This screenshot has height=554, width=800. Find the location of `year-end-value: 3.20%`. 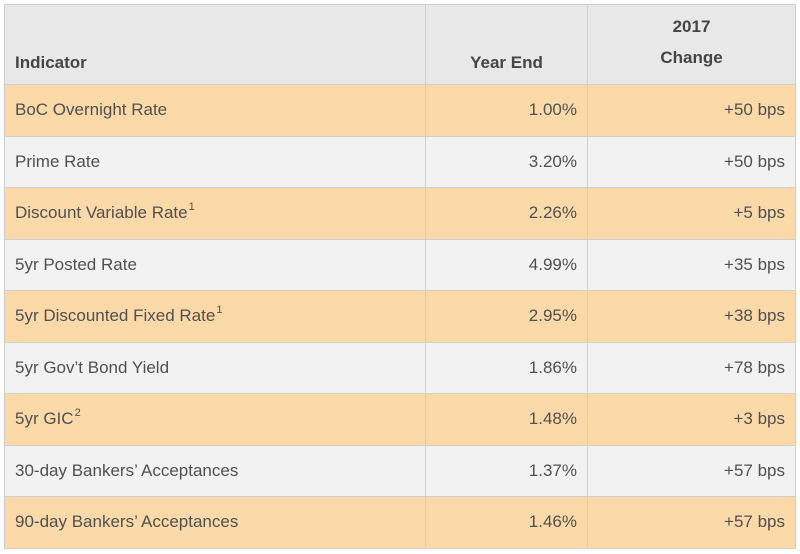

year-end-value: 3.20% is located at coordinates (506, 161).